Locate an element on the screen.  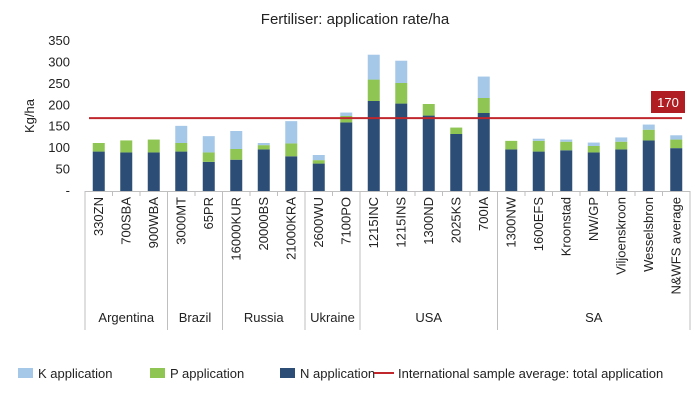
legend-label: N application is located at coordinates (337, 373).